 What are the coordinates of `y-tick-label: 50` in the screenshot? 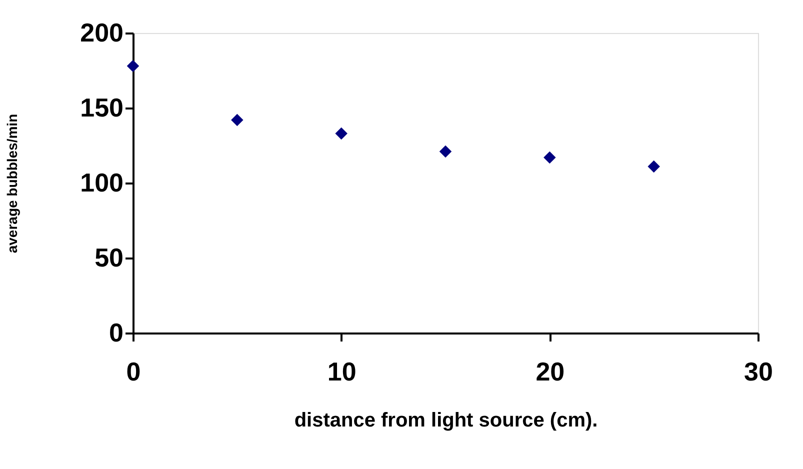 It's located at (109, 257).